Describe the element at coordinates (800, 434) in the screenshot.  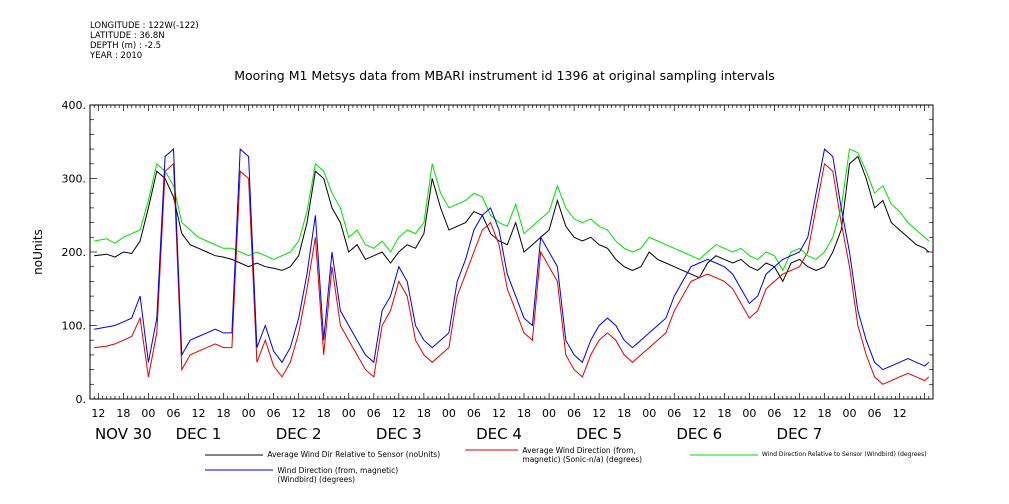
I see `x-day-label: DEC 7` at that location.